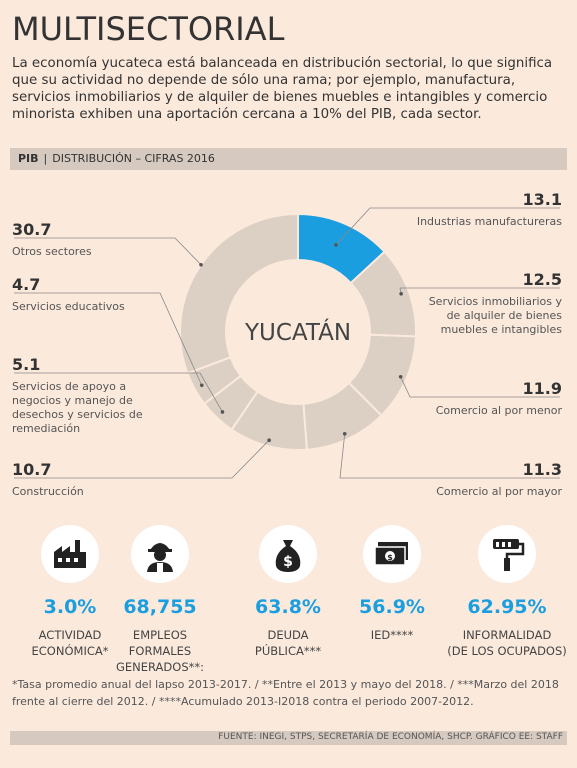 The width and height of the screenshot is (577, 768). I want to click on worker-icon, so click(160, 554).